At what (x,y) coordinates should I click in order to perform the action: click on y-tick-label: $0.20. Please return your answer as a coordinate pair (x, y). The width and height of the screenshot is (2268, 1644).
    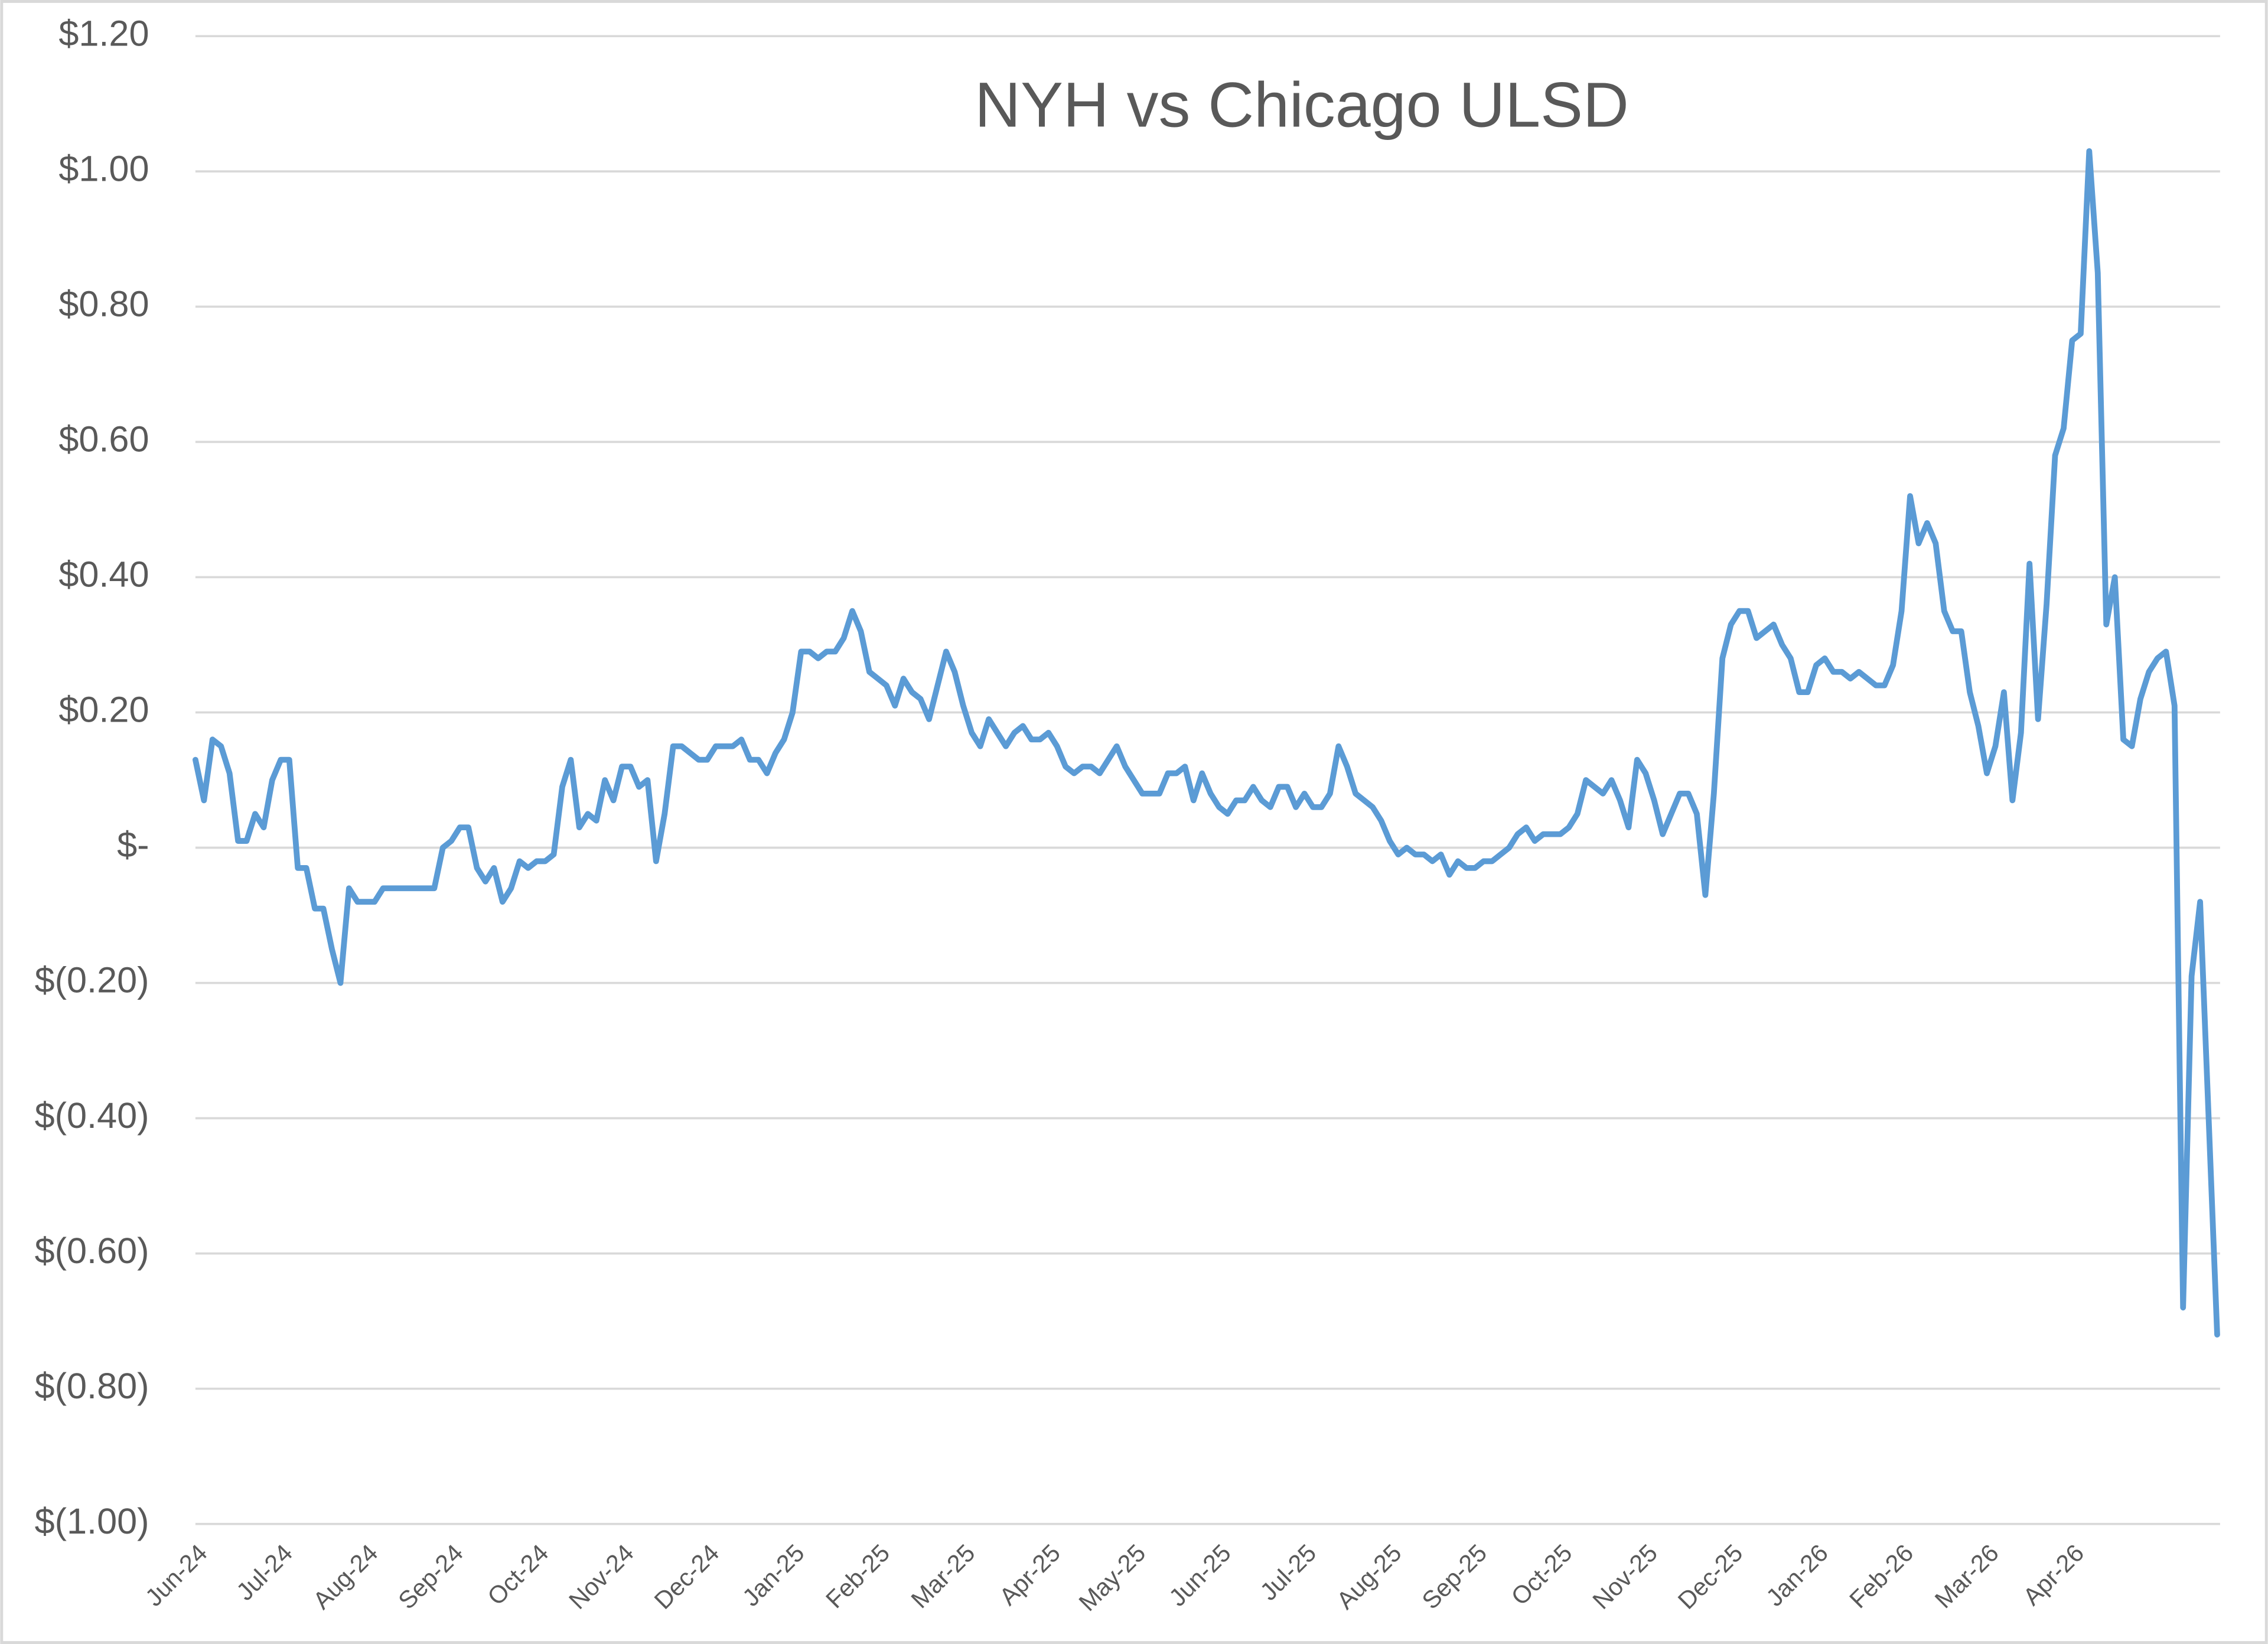
    Looking at the image, I should click on (103, 710).